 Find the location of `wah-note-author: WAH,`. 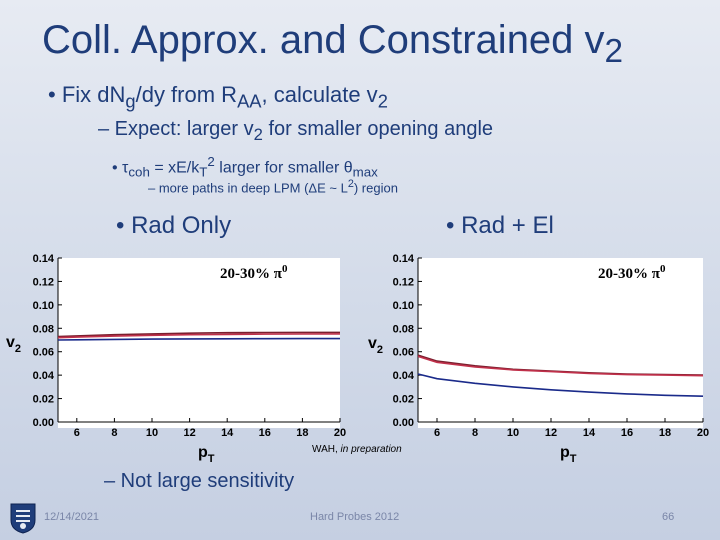

wah-note-author: WAH, is located at coordinates (326, 449).